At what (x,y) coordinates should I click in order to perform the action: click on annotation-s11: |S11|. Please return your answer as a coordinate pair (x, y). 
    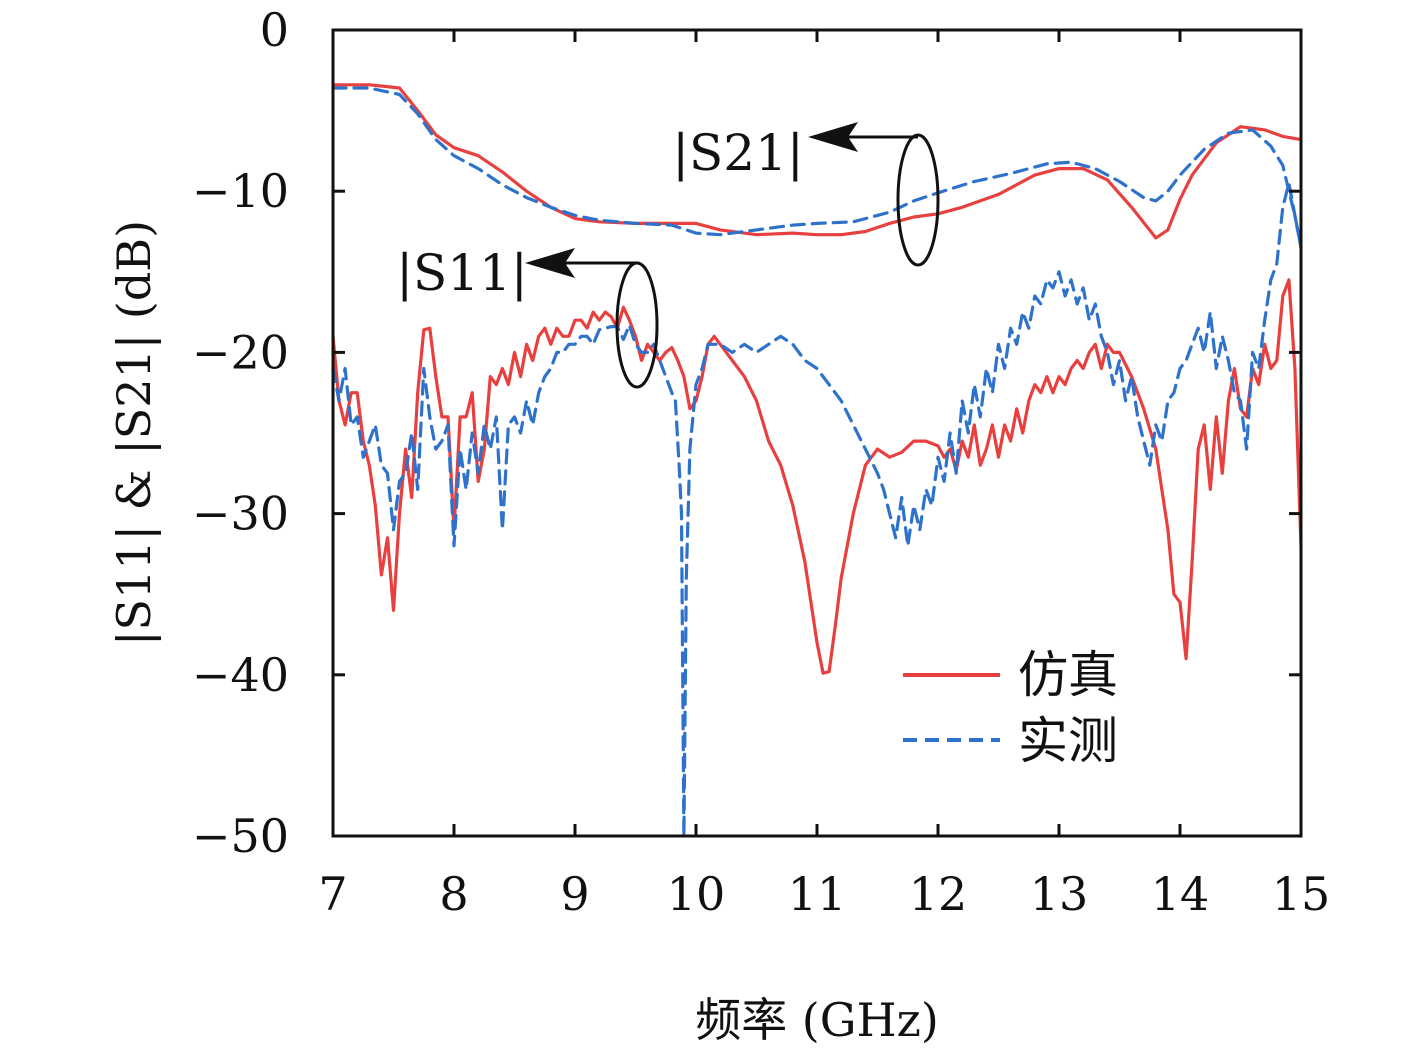
    Looking at the image, I should click on (462, 273).